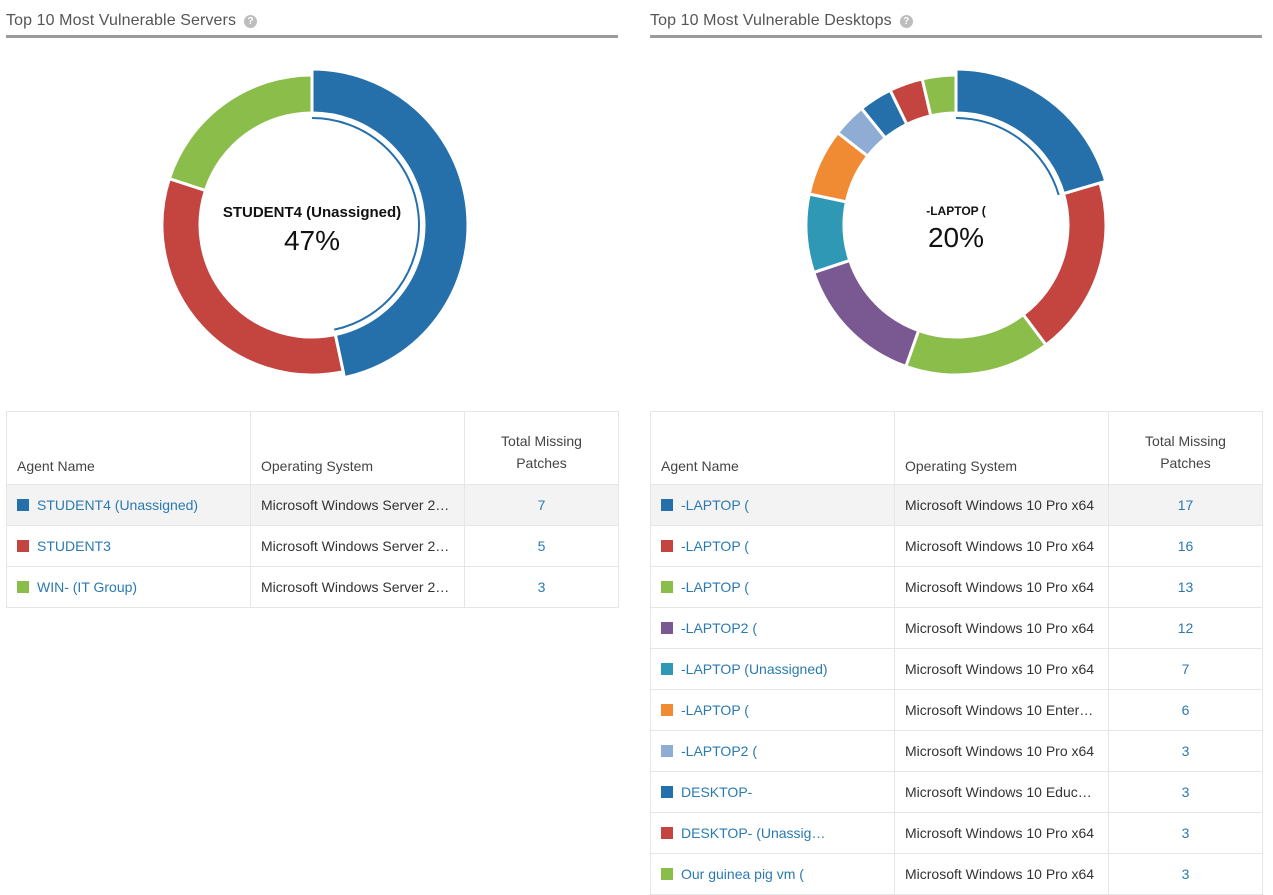  I want to click on servers-donut-center: STUDENT4 (Unassigned) 47%, so click(312, 230).